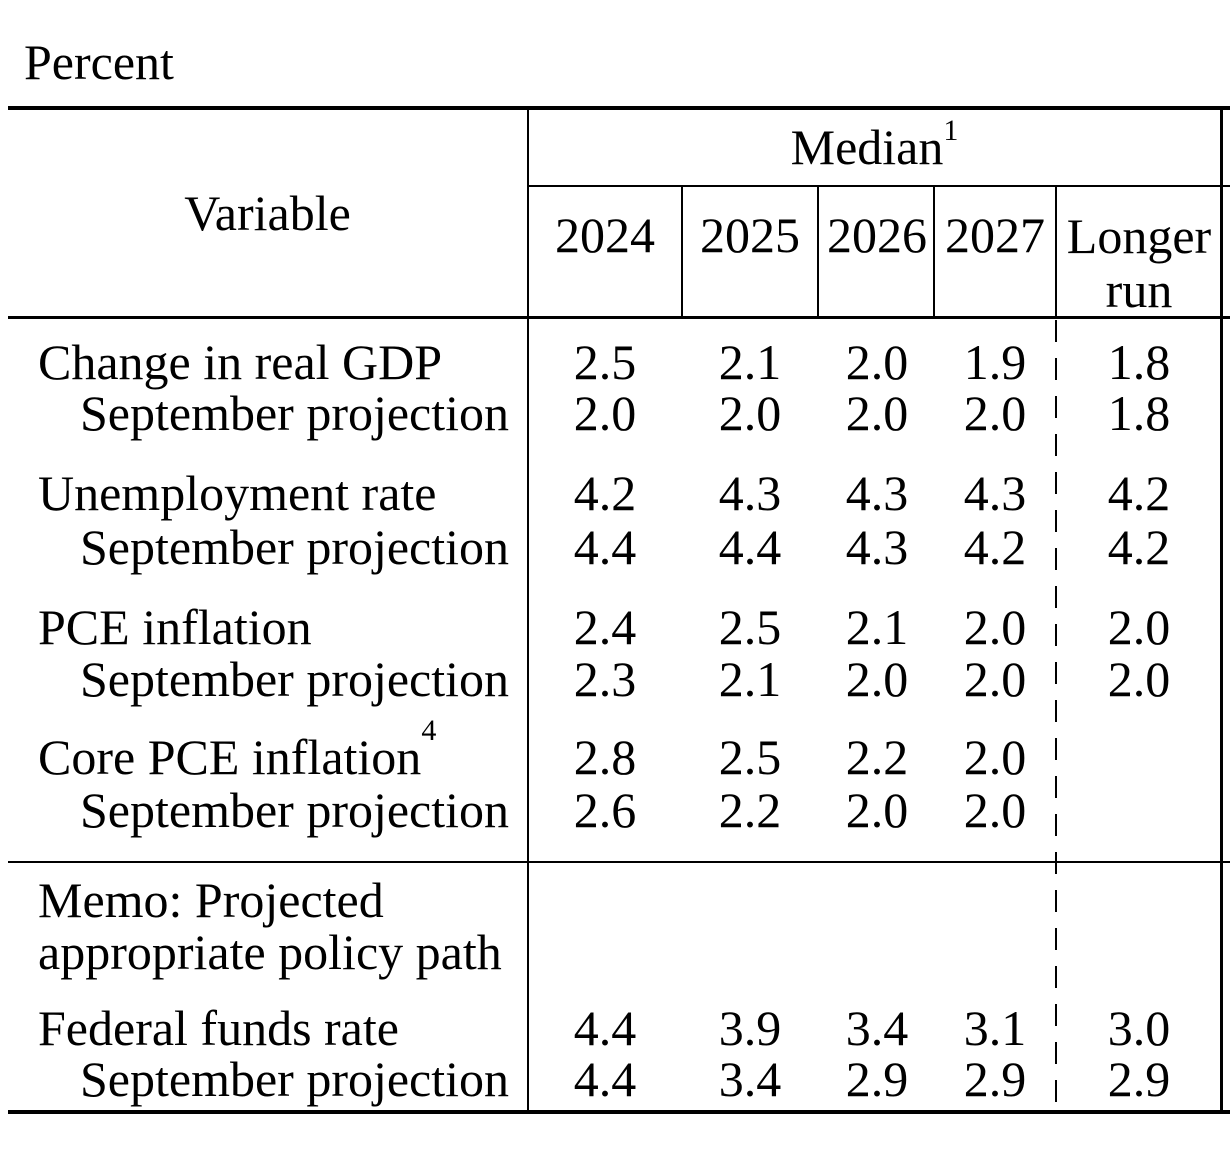 This screenshot has height=1164, width=1230. Describe the element at coordinates (605, 627) in the screenshot. I see `cell-2024: 2.4` at that location.